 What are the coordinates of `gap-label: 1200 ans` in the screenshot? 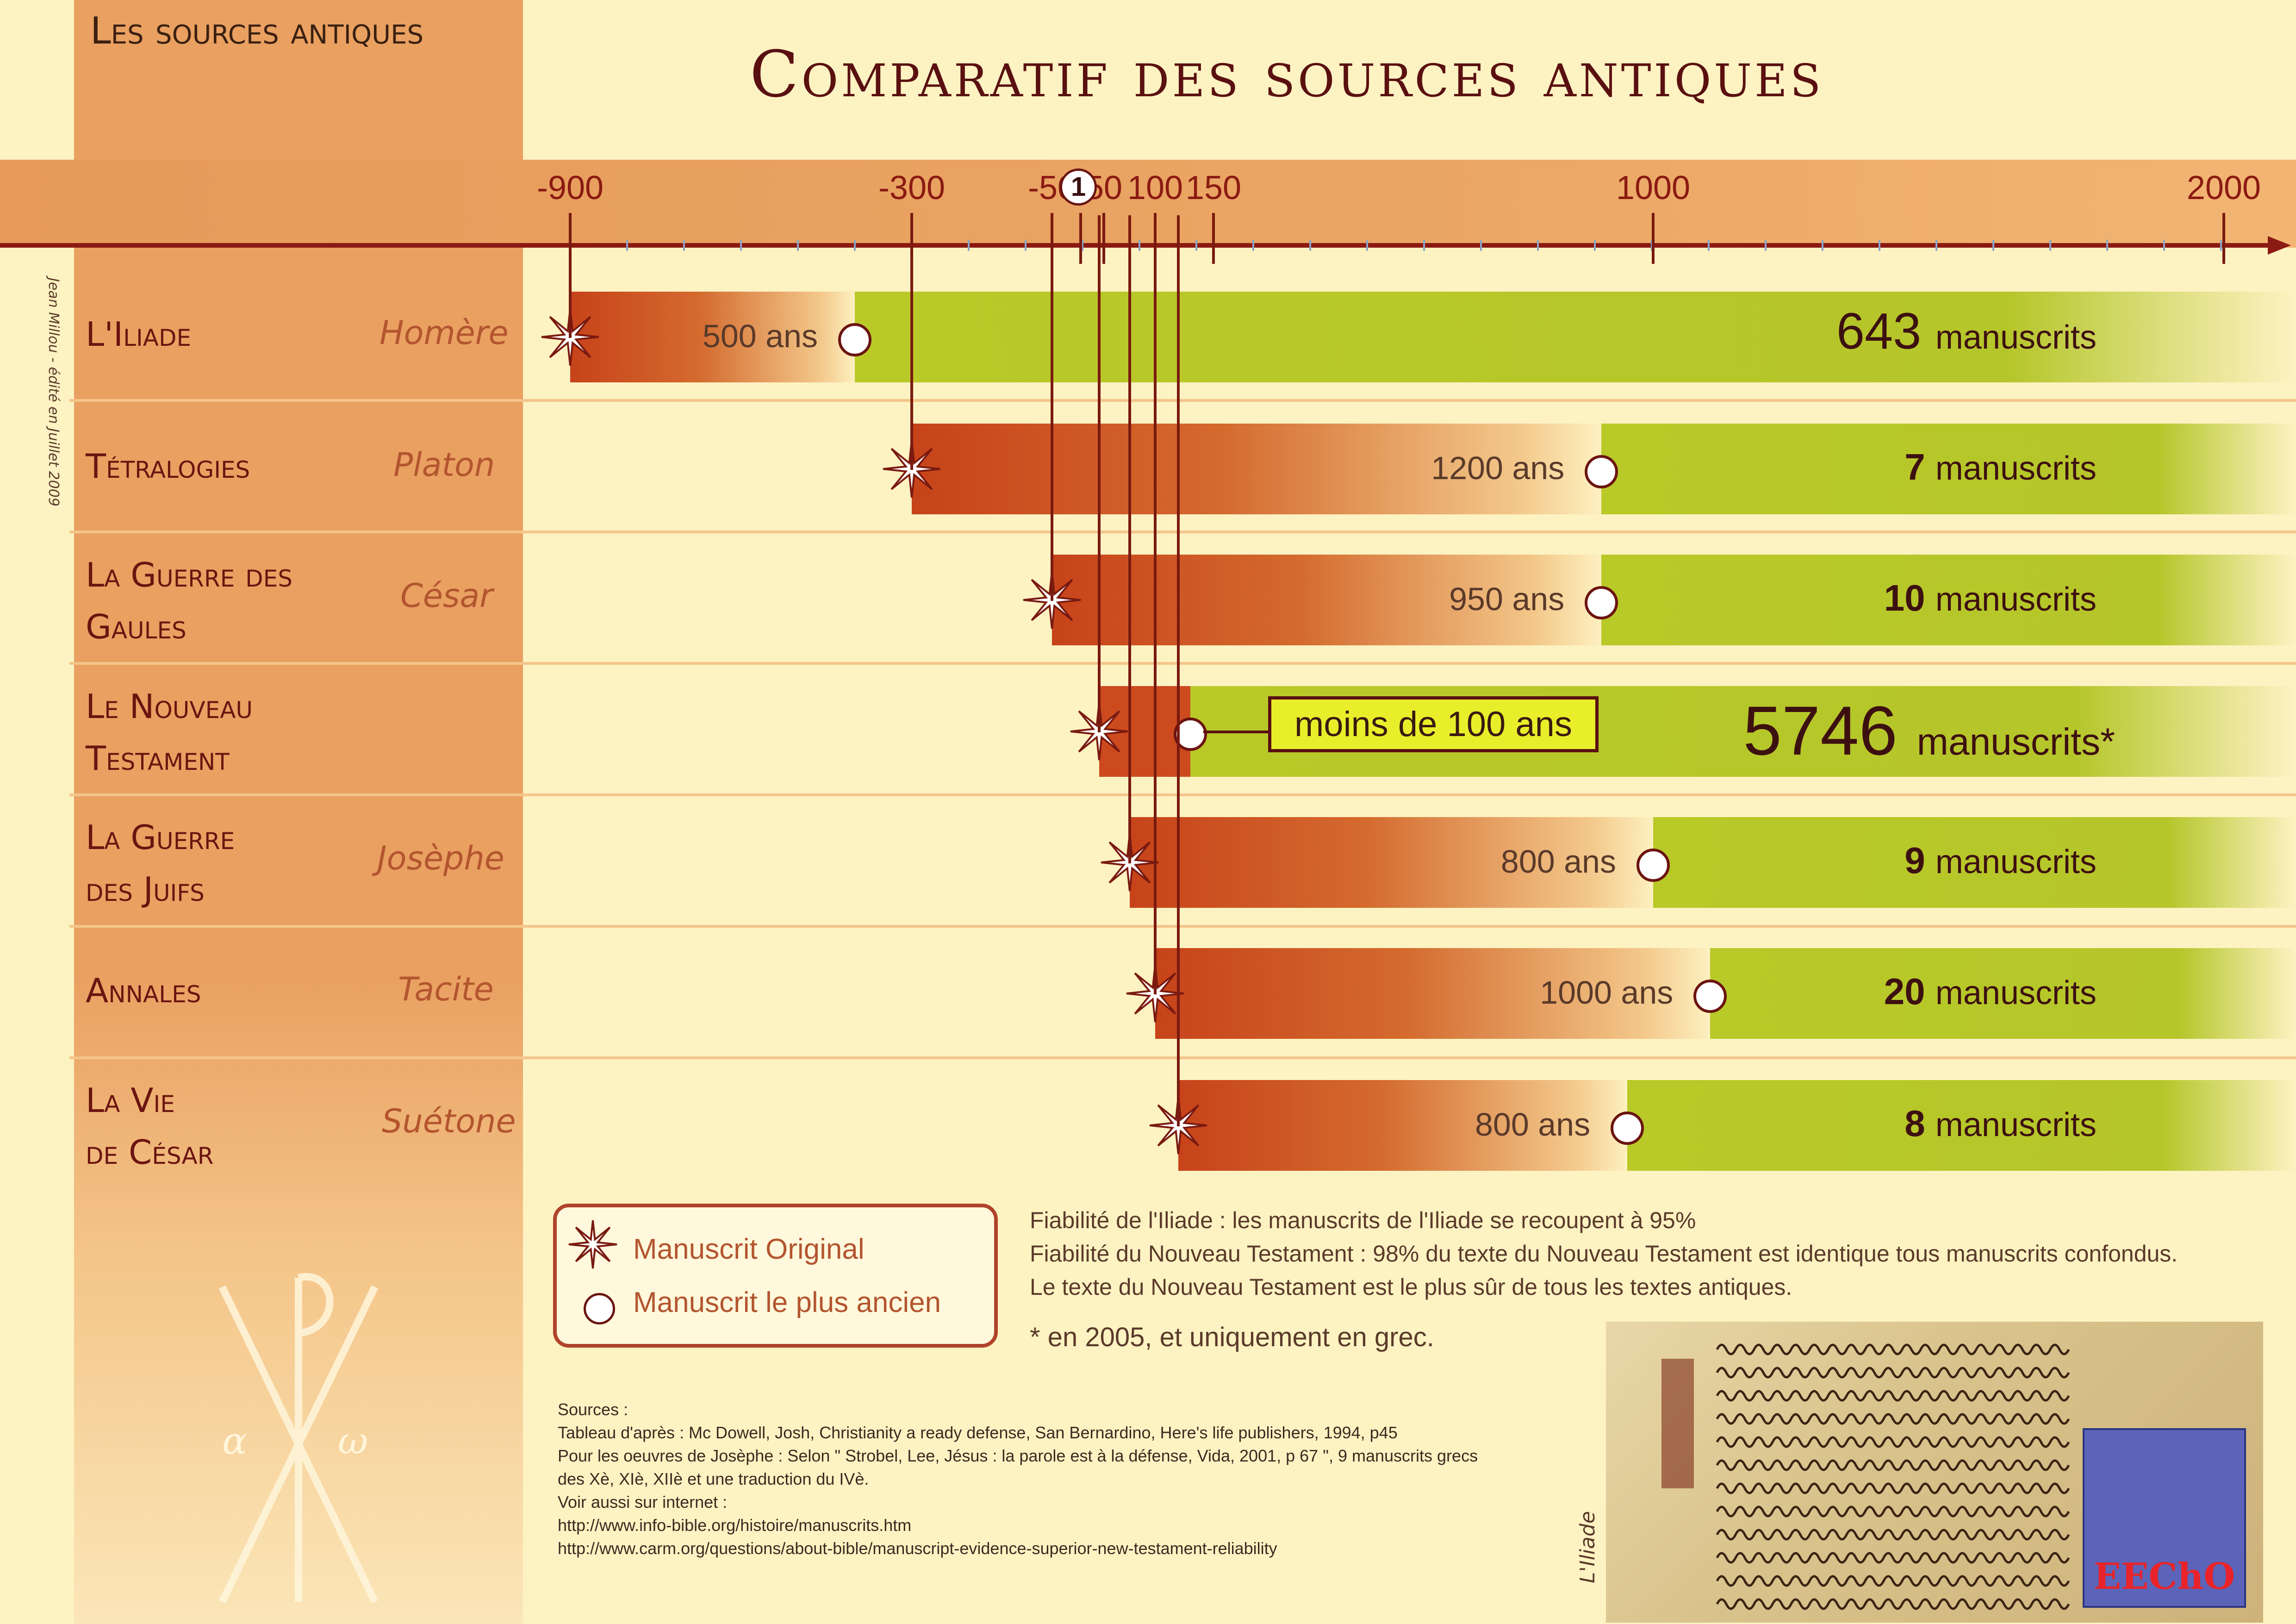 It's located at (1498, 468).